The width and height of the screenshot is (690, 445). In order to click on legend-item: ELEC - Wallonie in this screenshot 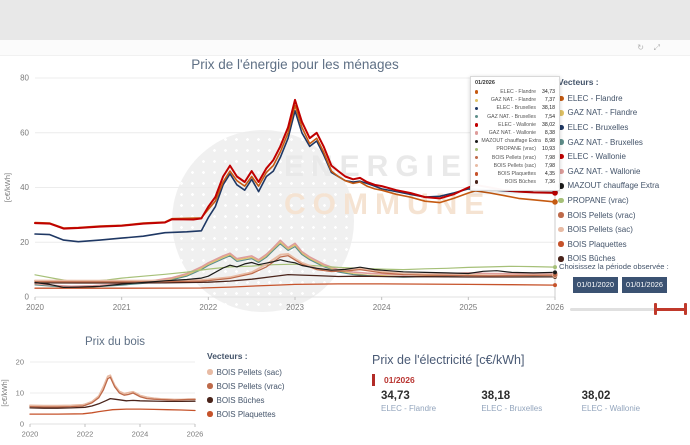, I will do `click(624, 156)`.